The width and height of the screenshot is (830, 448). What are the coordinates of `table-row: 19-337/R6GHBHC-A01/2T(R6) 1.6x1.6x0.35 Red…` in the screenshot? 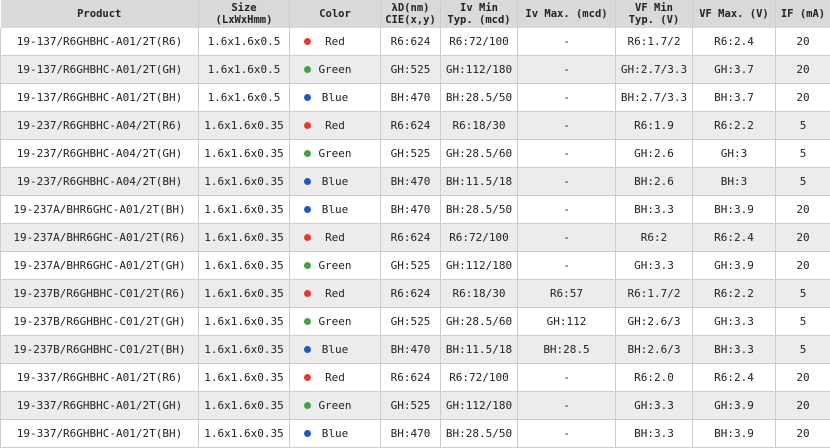 It's located at (415, 377).